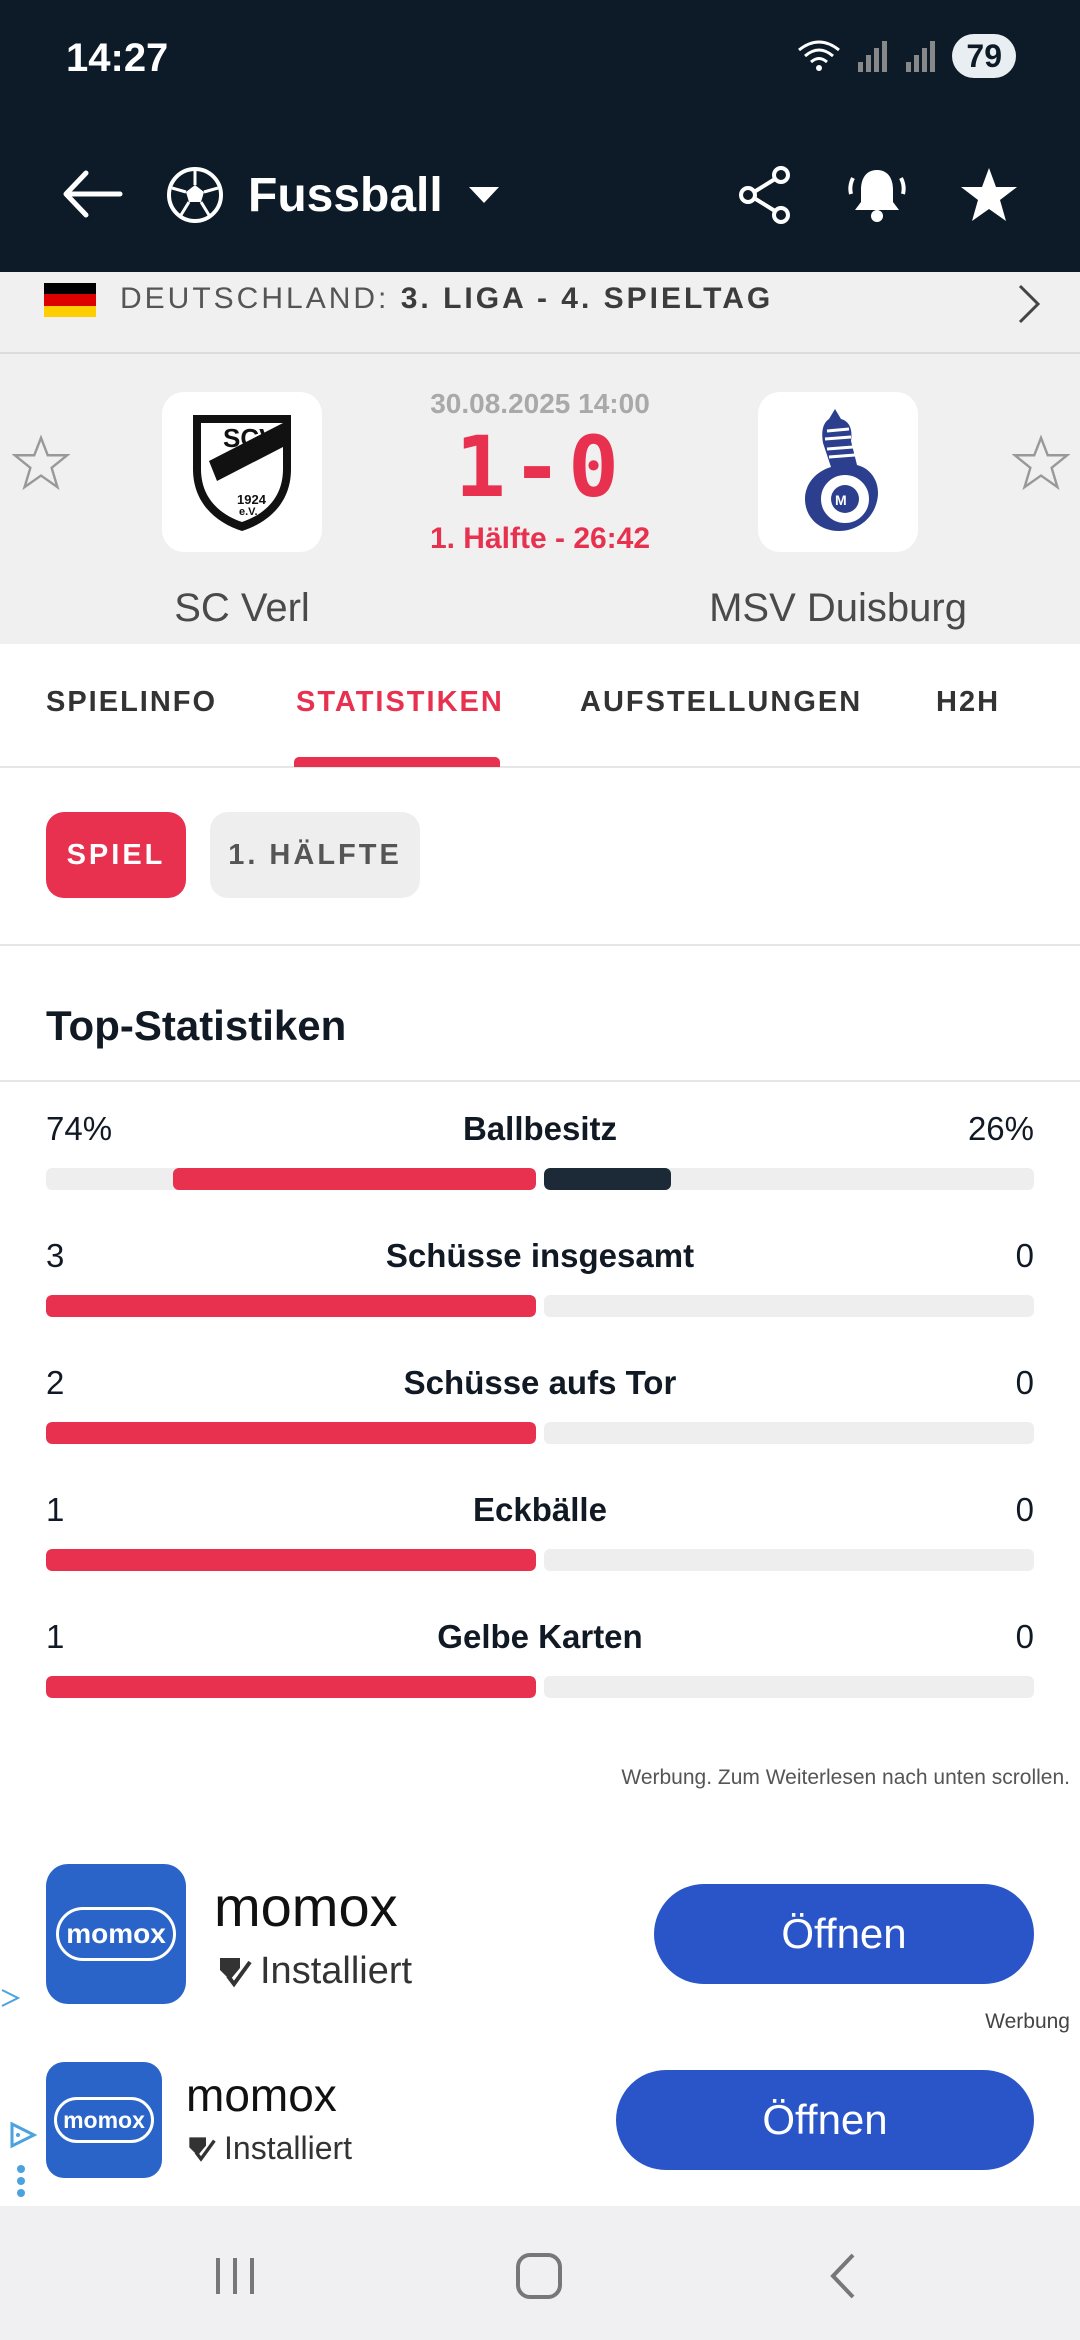  I want to click on chevron-right-icon, so click(1029, 304).